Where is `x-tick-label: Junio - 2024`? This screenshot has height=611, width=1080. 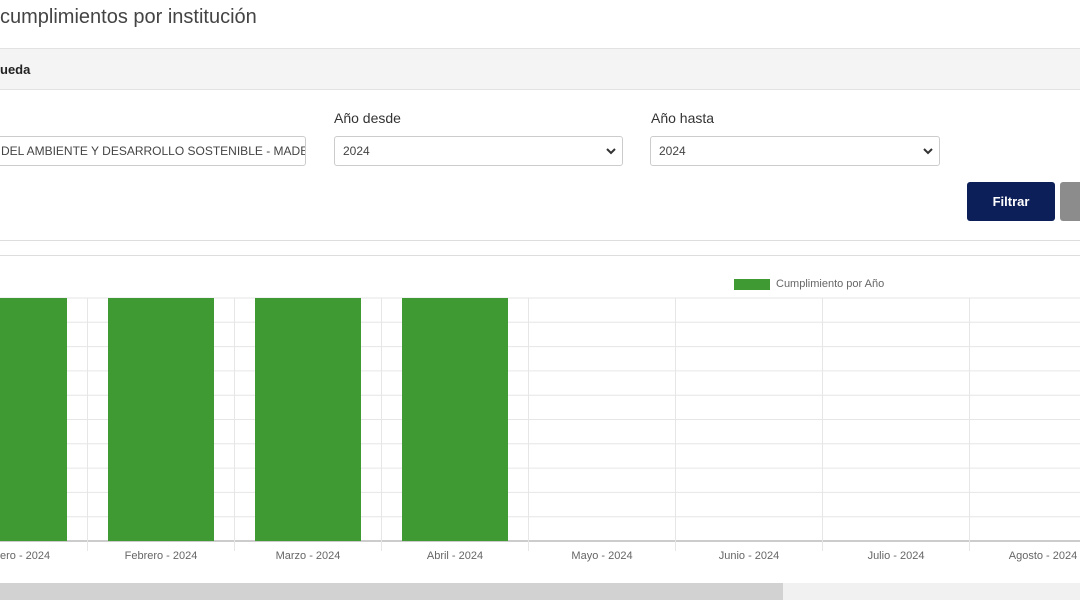 x-tick-label: Junio - 2024 is located at coordinates (749, 556).